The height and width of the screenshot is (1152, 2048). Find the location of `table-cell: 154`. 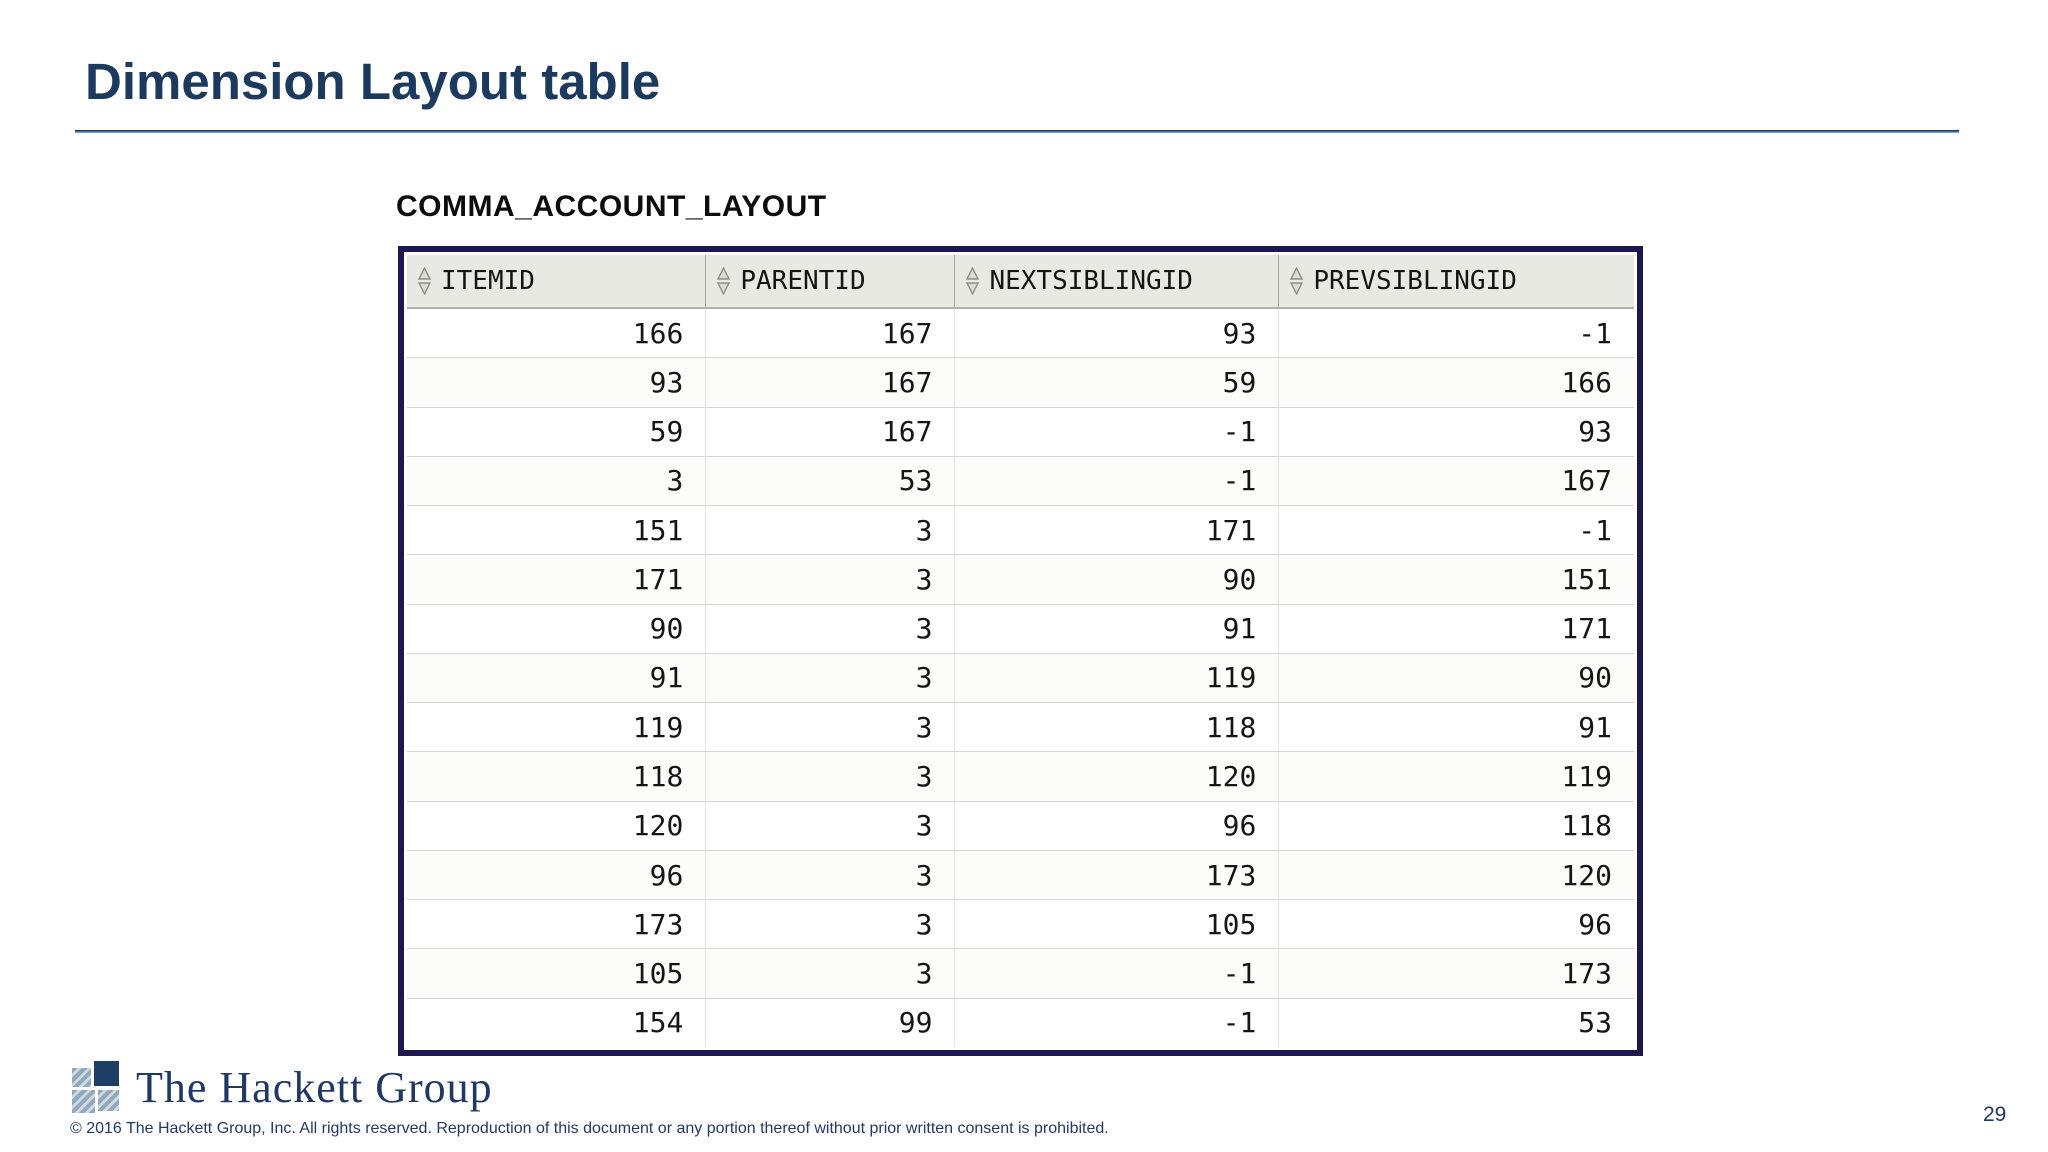

table-cell: 154 is located at coordinates (557, 1022).